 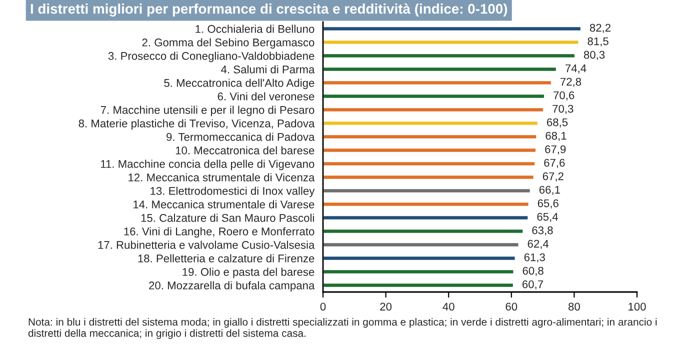 I want to click on y-tick-label: 4. Salumi di Parma, so click(x=268, y=69).